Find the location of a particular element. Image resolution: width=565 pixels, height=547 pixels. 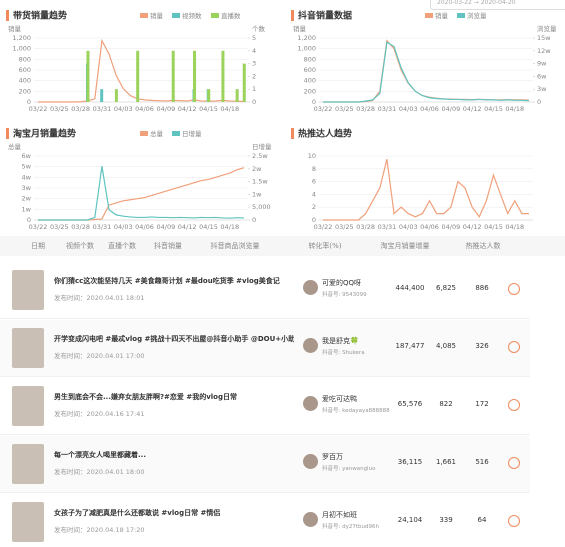

y2-tick-label: 2w is located at coordinates (257, 169).